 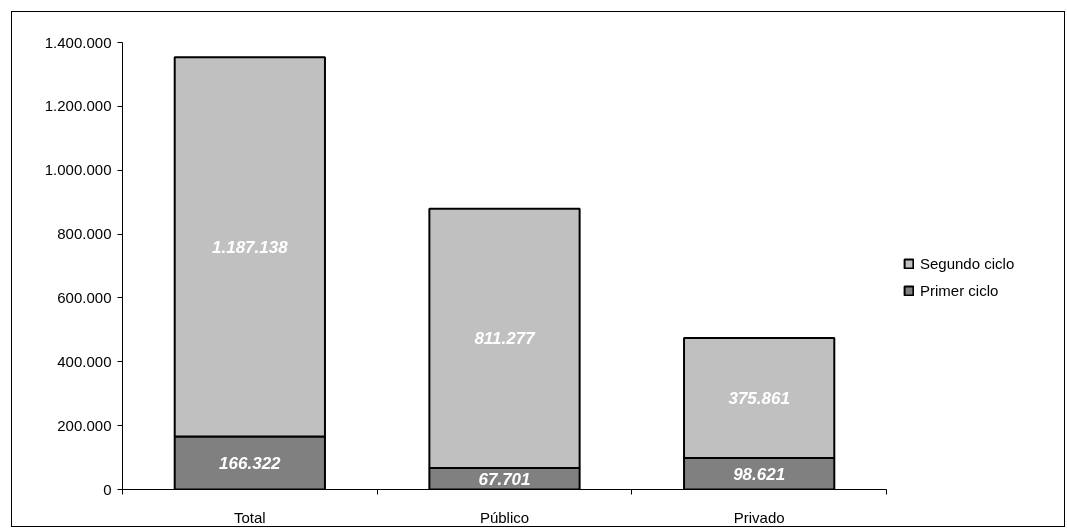 What do you see at coordinates (759, 517) in the screenshot?
I see `x-tick-label: Privado` at bounding box center [759, 517].